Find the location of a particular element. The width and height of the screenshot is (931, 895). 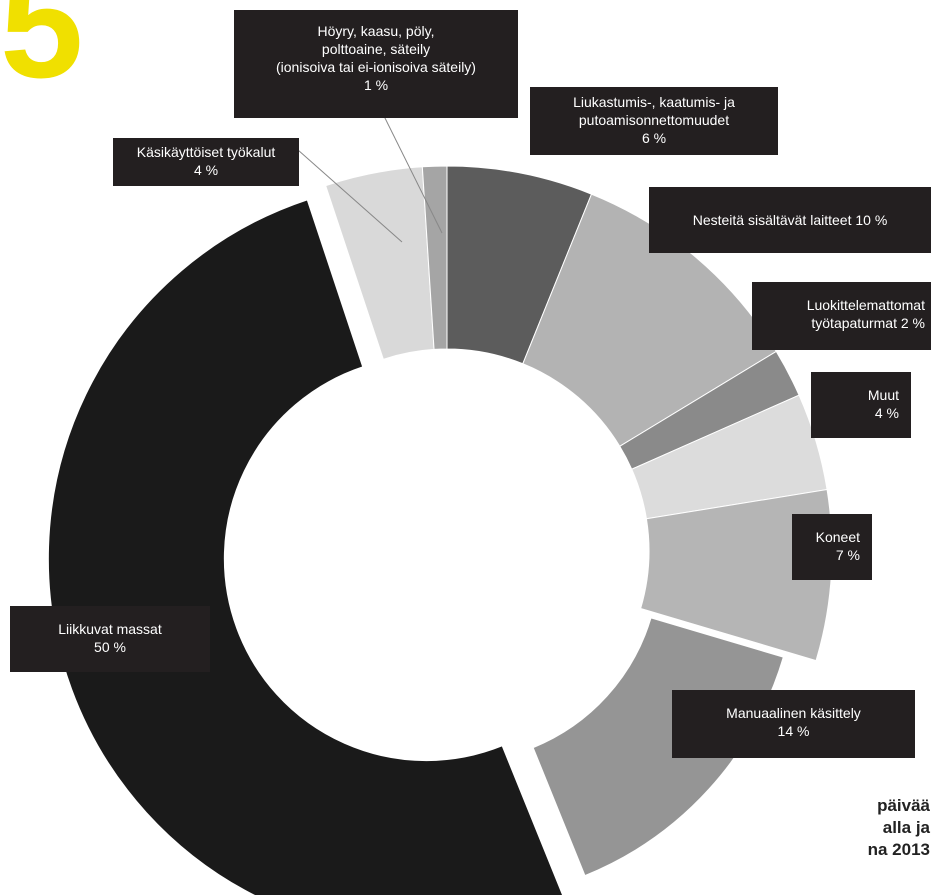

label-manuaalinen-line-1: Manuaalinen käsittely is located at coordinates (793, 713).